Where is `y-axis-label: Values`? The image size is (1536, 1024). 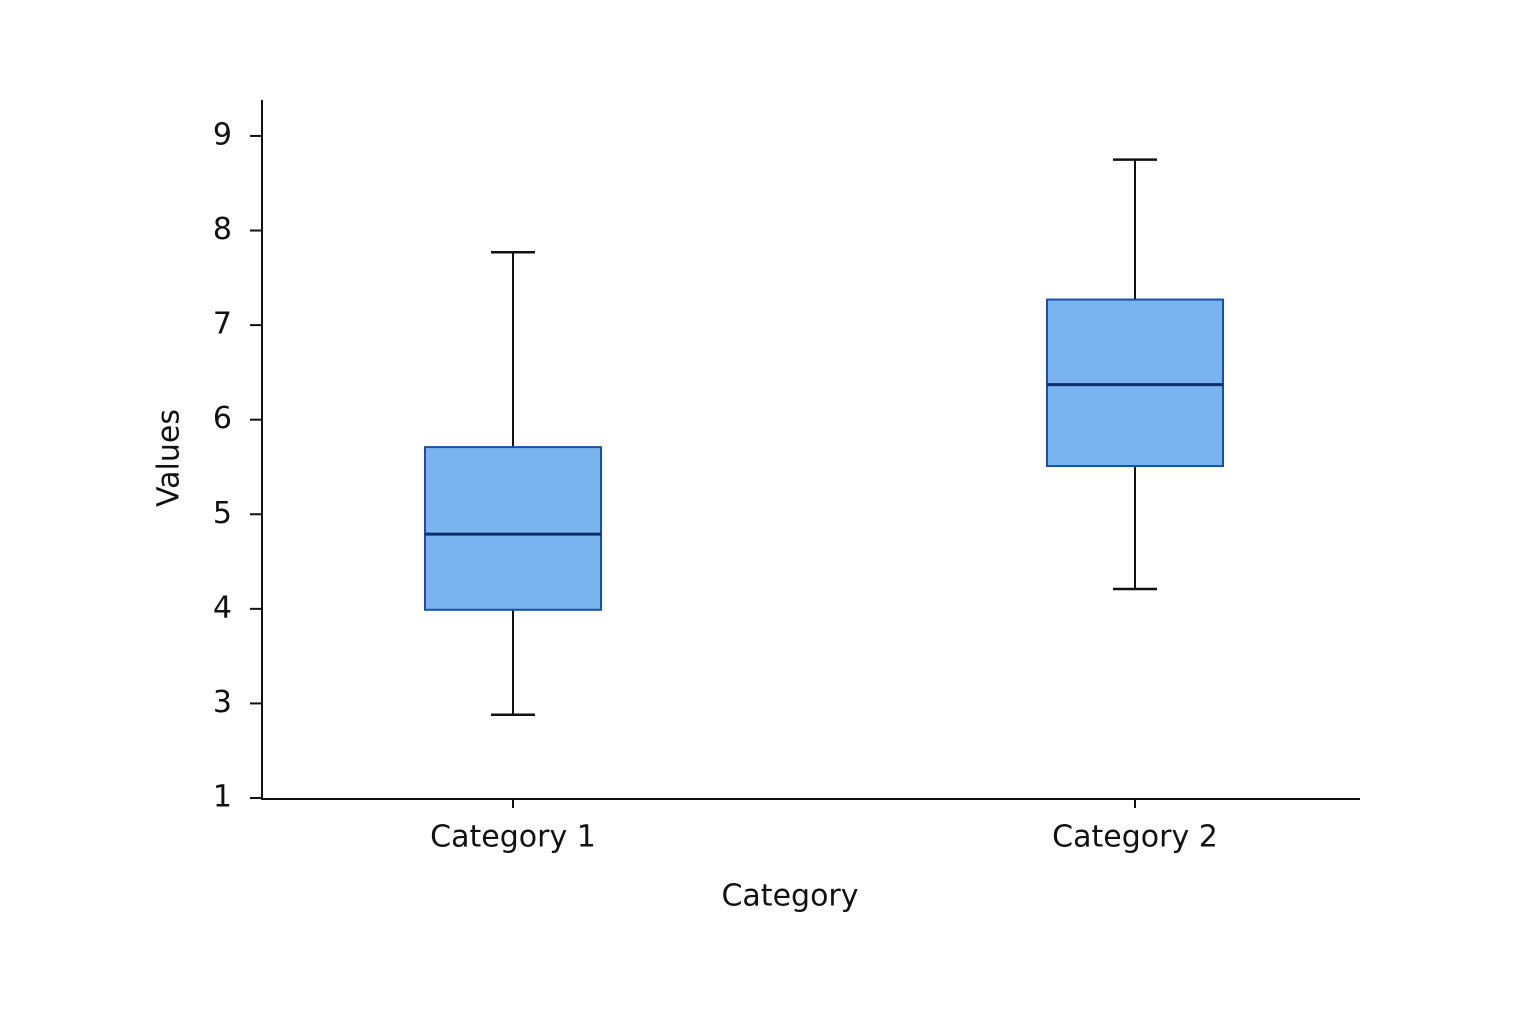 y-axis-label: Values is located at coordinates (169, 458).